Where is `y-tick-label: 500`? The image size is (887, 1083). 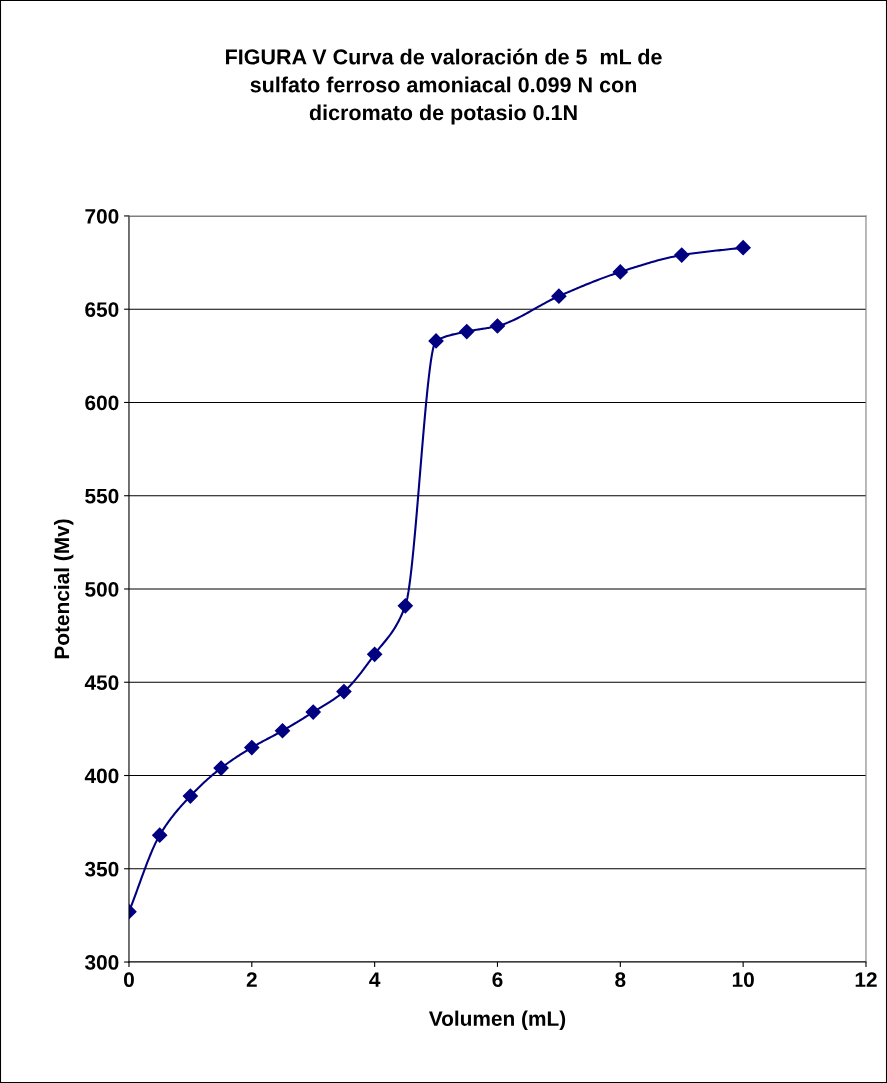
y-tick-label: 500 is located at coordinates (102, 589).